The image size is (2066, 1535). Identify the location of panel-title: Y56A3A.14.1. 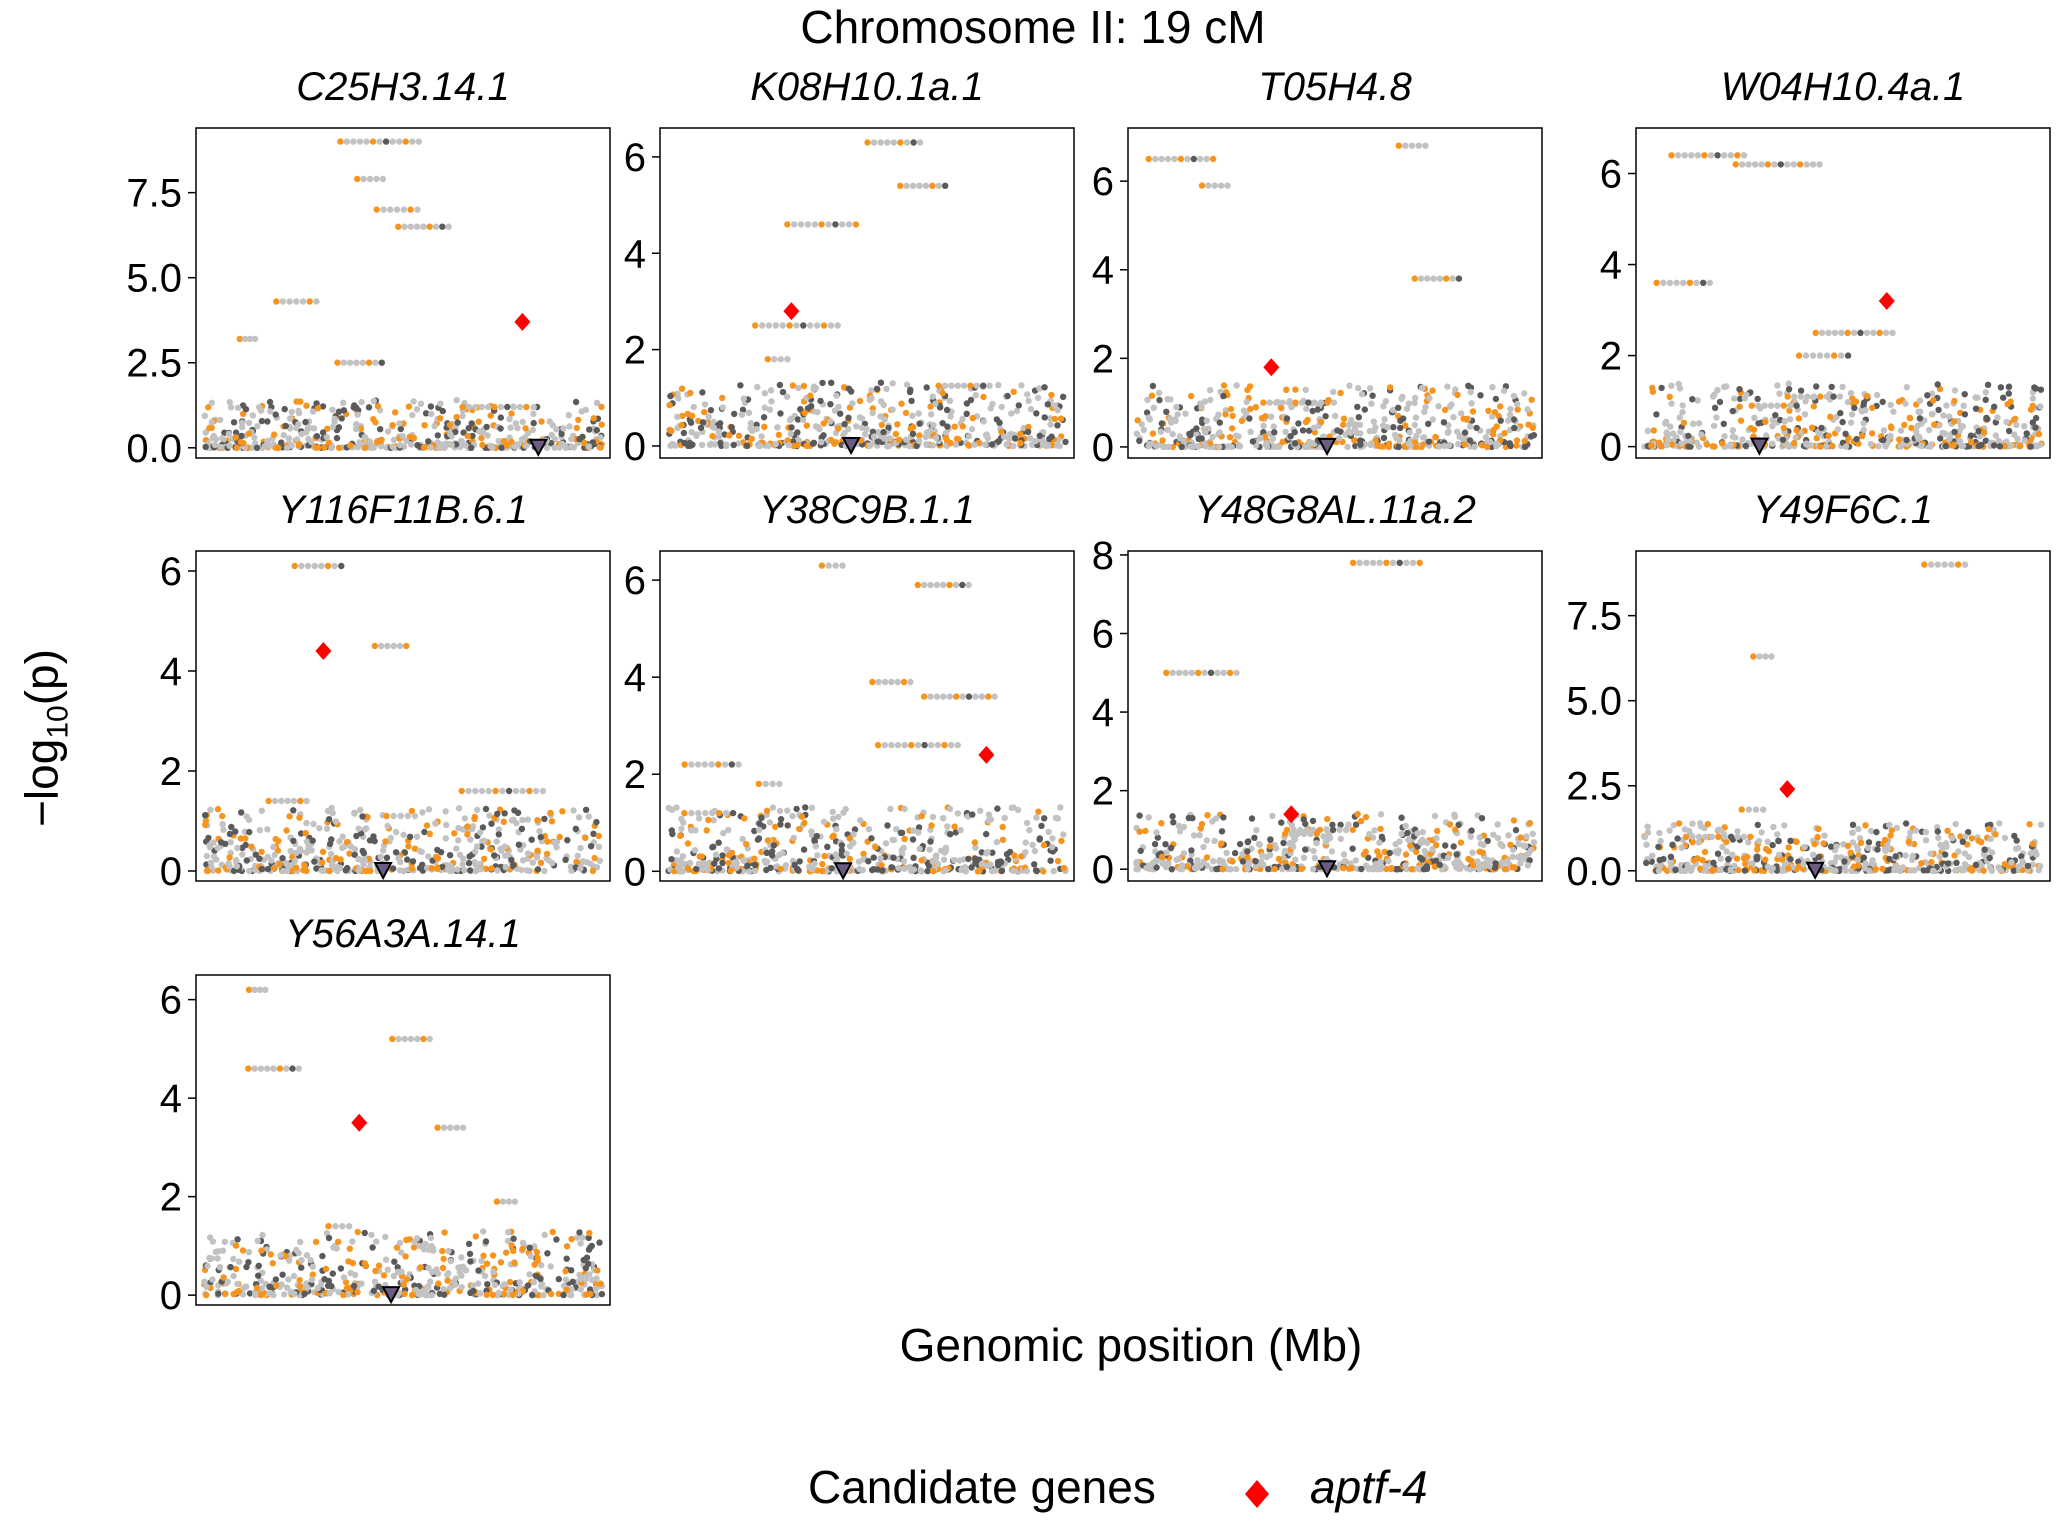
(403, 934).